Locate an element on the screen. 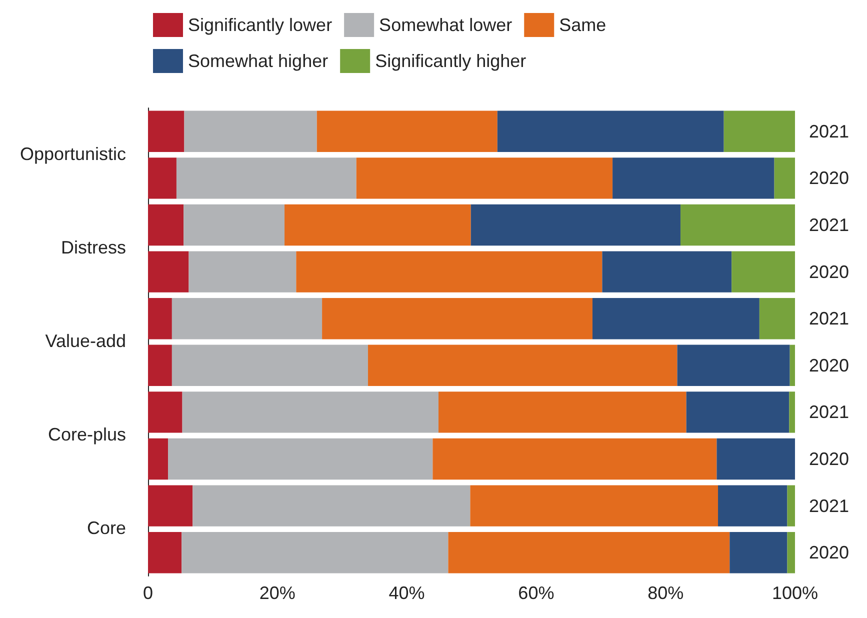 This screenshot has width=867, height=618. text: Core is located at coordinates (106, 528).